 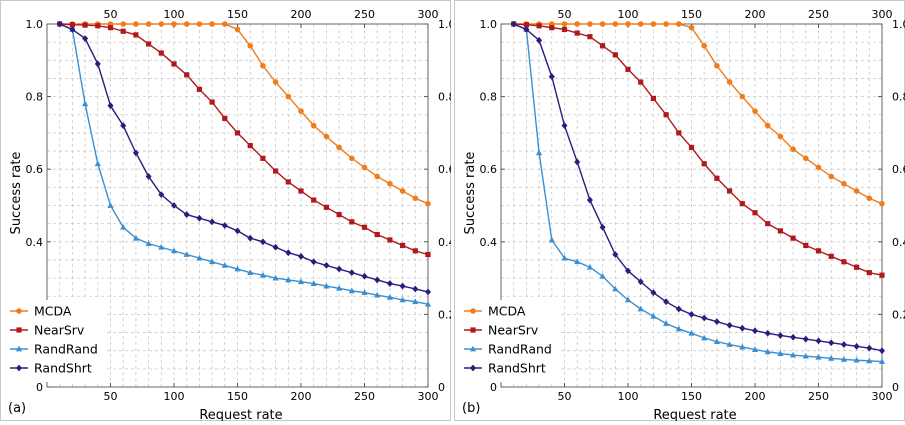 What do you see at coordinates (755, 14) in the screenshot?
I see `x-tick-label-top: 200` at bounding box center [755, 14].